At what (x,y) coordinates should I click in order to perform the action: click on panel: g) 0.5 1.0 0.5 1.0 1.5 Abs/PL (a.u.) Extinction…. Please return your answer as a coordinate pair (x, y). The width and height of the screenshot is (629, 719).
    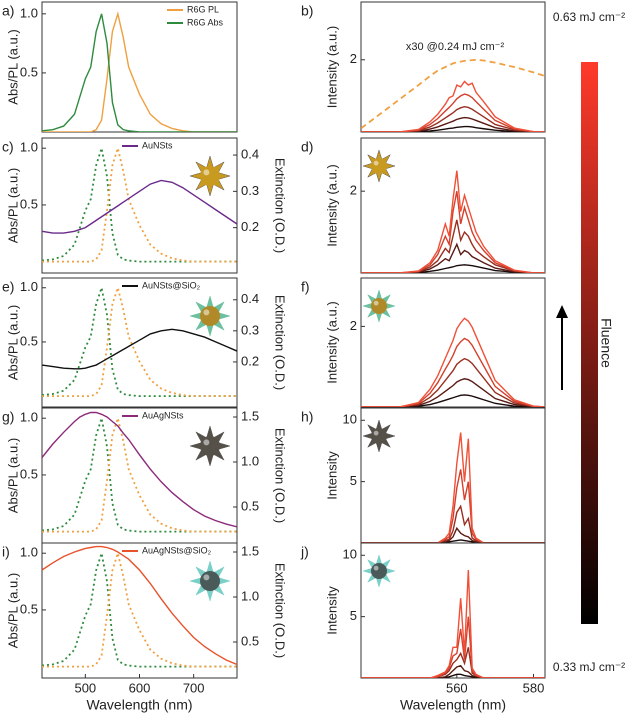
    Looking at the image, I should click on (145, 475).